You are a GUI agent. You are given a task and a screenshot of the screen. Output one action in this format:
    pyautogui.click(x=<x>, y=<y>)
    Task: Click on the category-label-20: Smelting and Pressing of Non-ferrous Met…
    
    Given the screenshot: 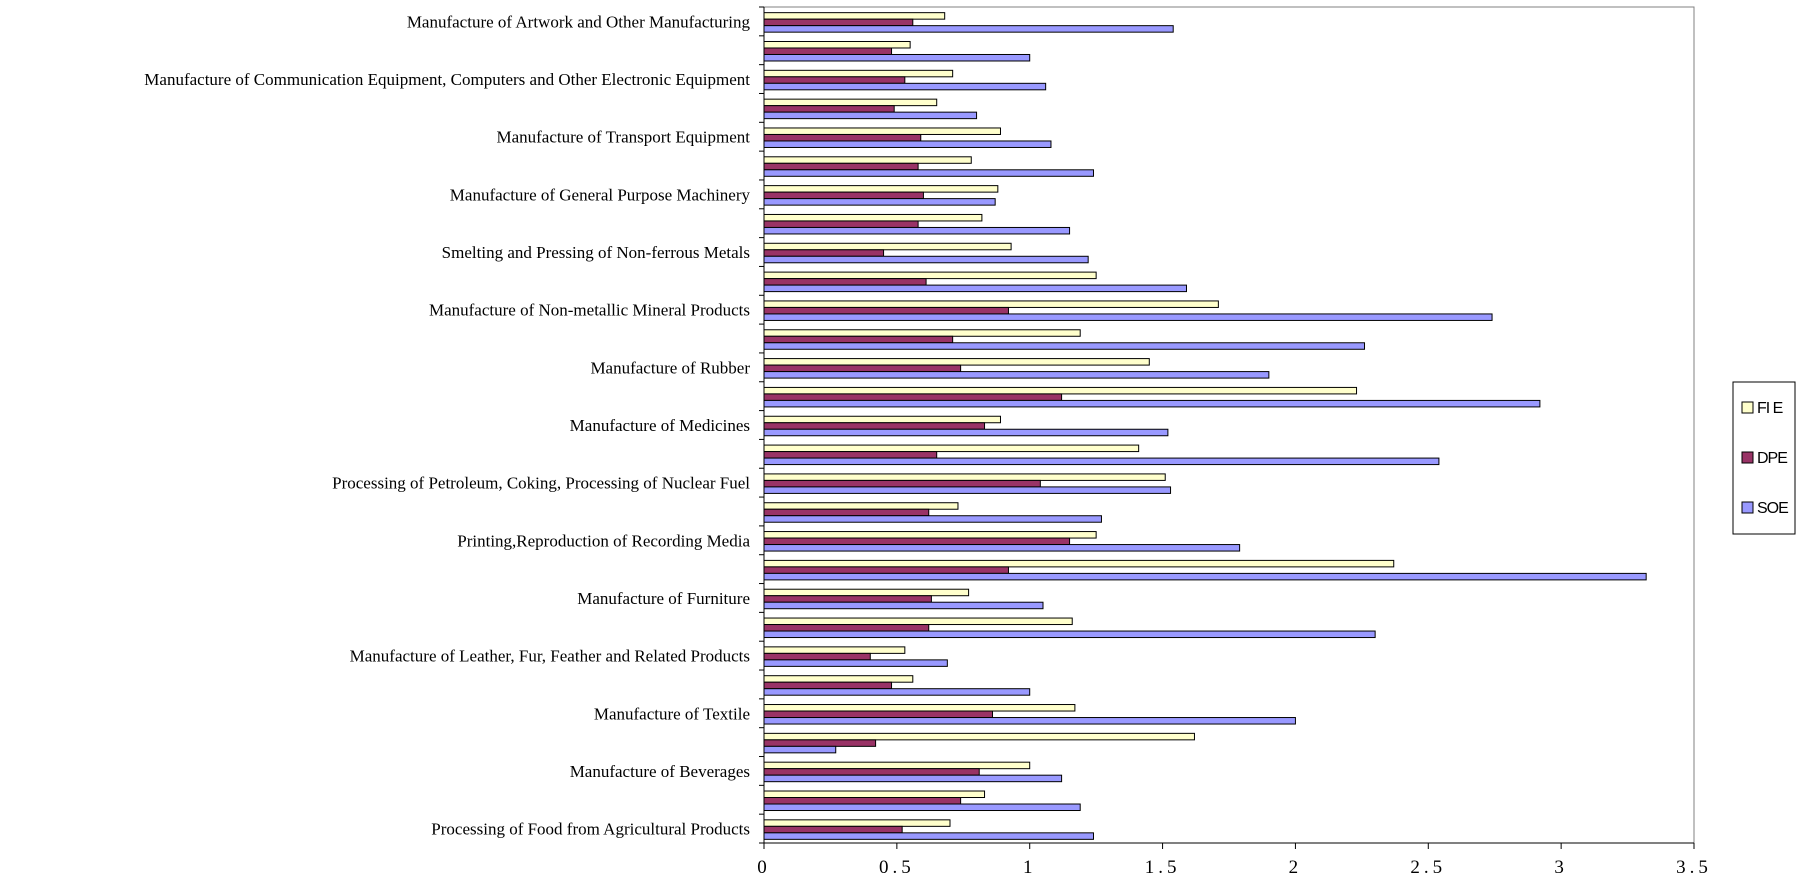 What is the action you would take?
    pyautogui.click(x=596, y=252)
    